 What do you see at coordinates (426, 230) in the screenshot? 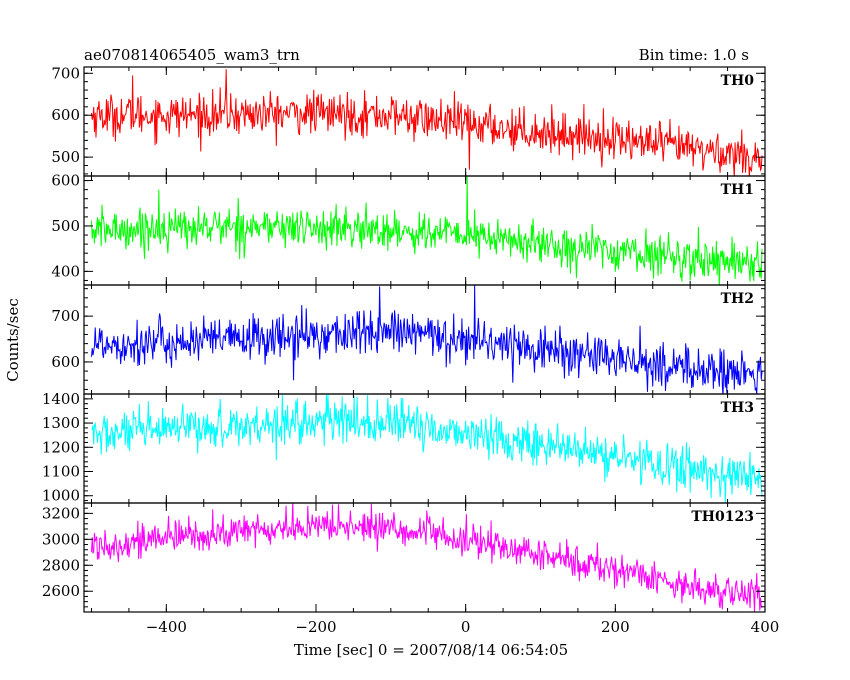
I see `series-line-th1` at bounding box center [426, 230].